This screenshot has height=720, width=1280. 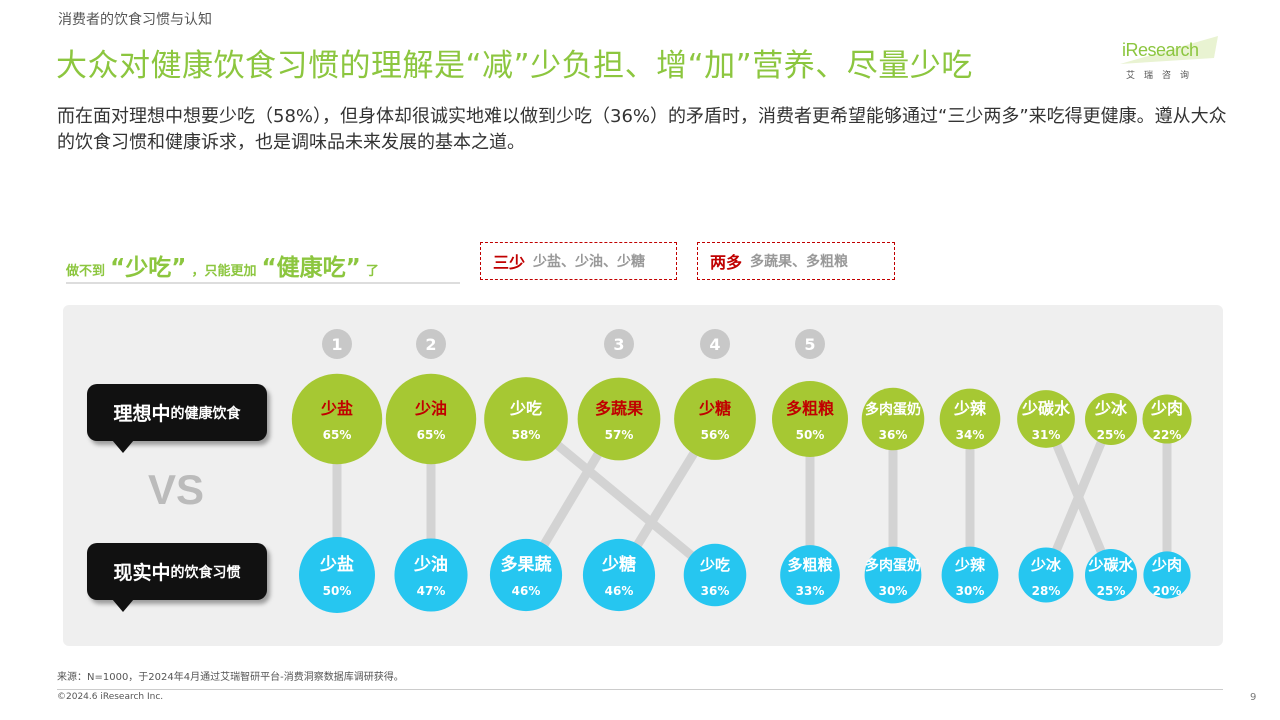 What do you see at coordinates (1111, 408) in the screenshot?
I see `ideal-bubble-label-9: 少冰` at bounding box center [1111, 408].